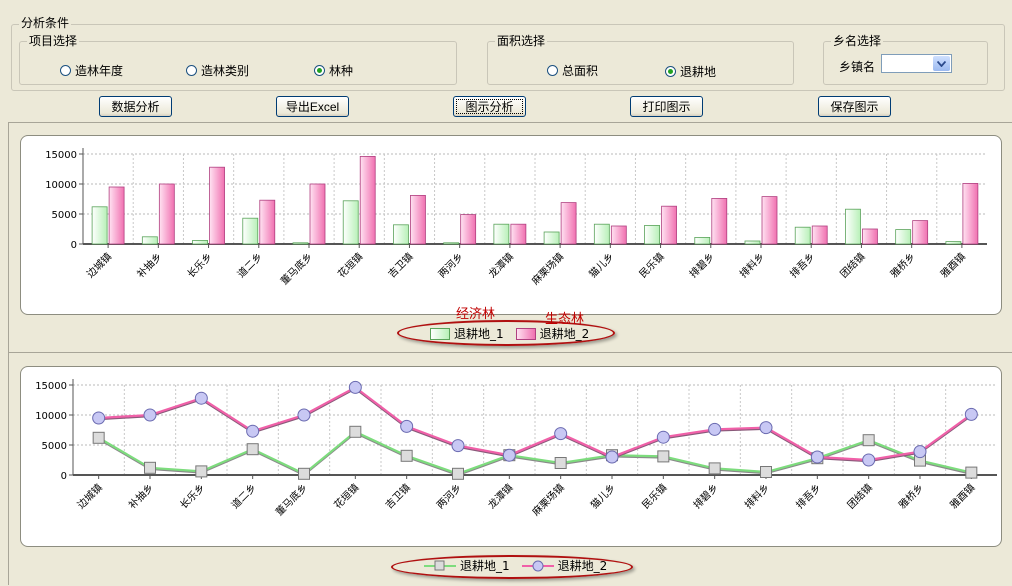 This screenshot has width=1012, height=586. Describe the element at coordinates (451, 266) in the screenshot. I see `x-tick-label: 两河乡` at that location.